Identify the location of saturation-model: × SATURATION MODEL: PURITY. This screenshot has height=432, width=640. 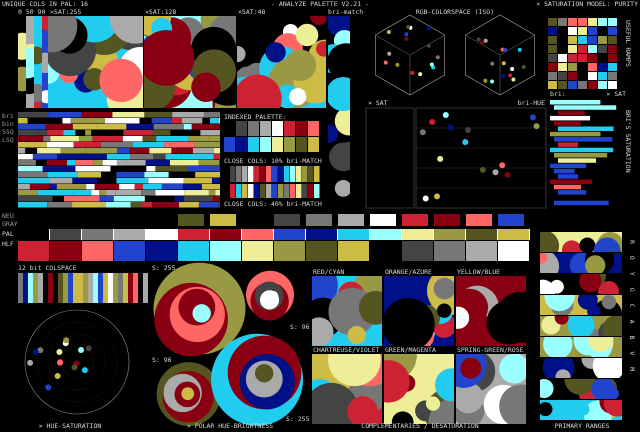
(587, 4).